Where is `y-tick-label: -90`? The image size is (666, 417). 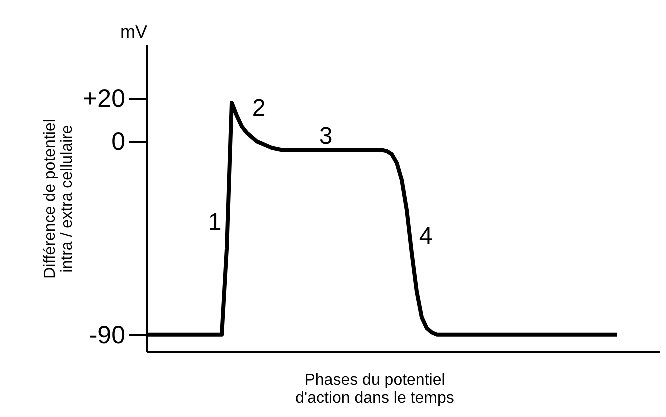
y-tick-label: -90 is located at coordinates (107, 335).